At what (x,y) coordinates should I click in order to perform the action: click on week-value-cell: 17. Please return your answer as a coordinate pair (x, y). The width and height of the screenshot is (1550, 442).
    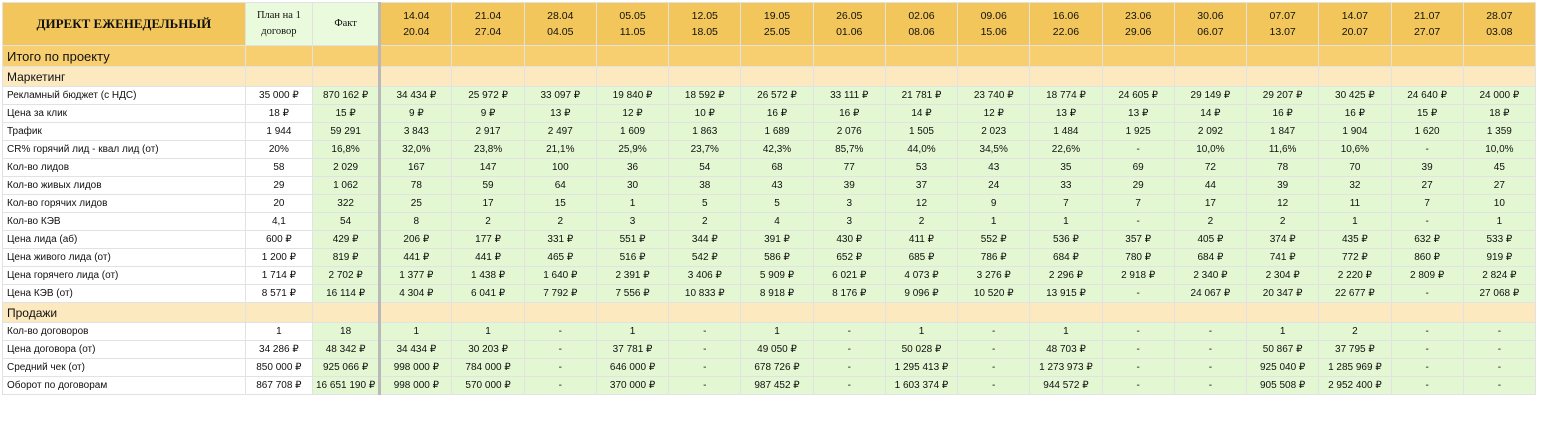
    Looking at the image, I should click on (1210, 203).